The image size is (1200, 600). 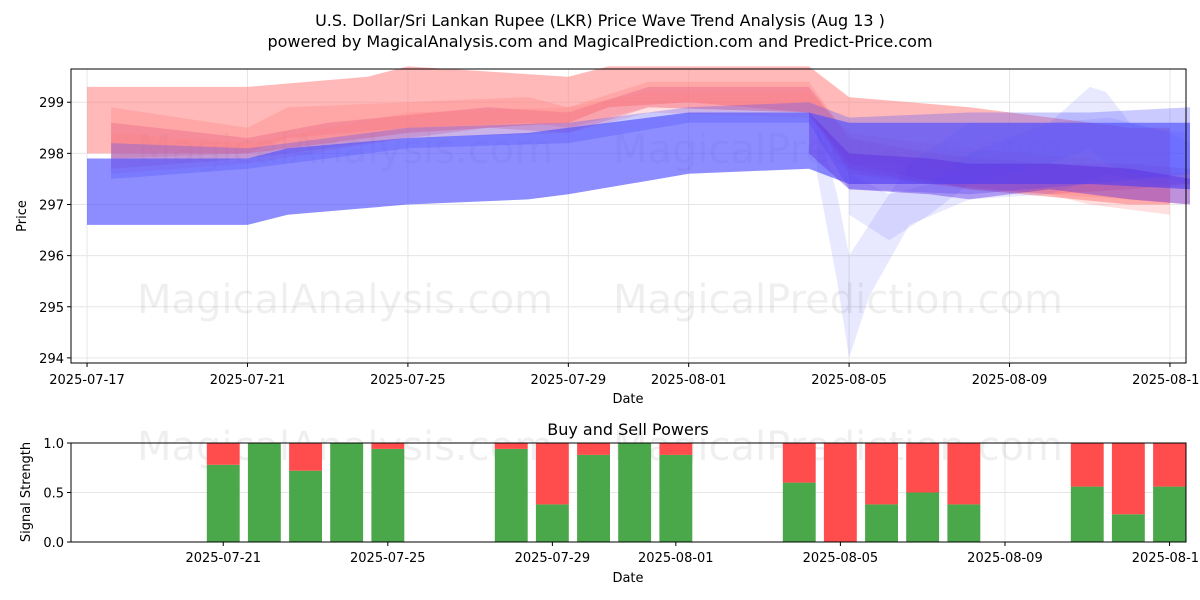 What do you see at coordinates (223, 558) in the screenshot?
I see `signal-x-tick-label: 2025-07-21` at bounding box center [223, 558].